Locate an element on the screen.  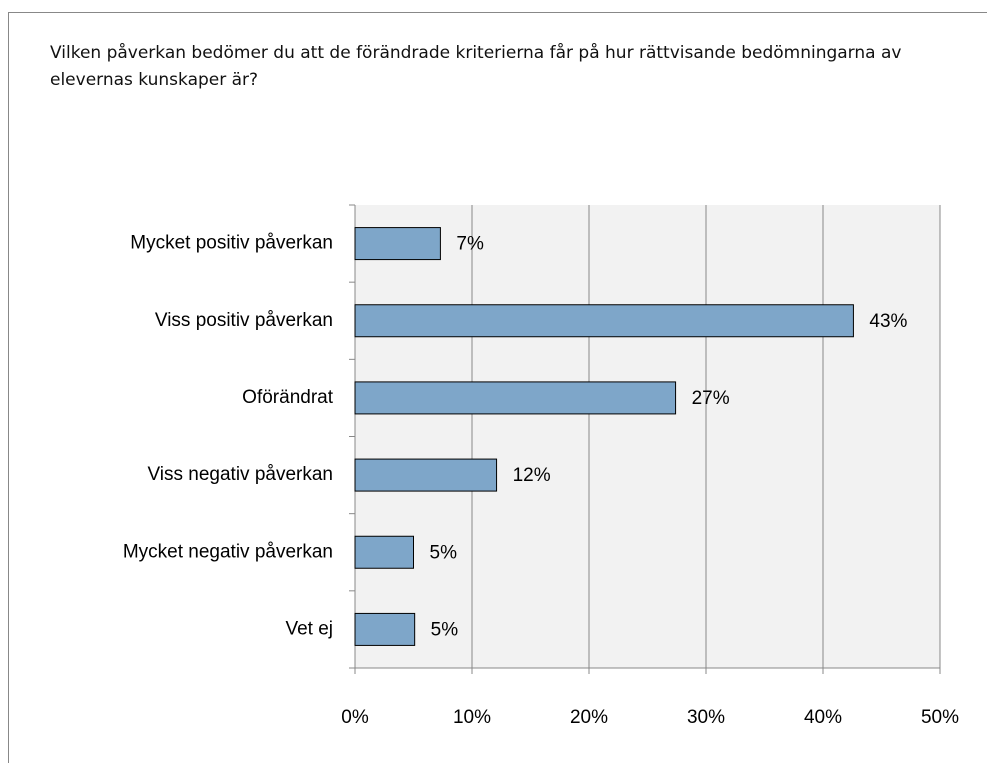
data-label: 7% is located at coordinates (470, 244).